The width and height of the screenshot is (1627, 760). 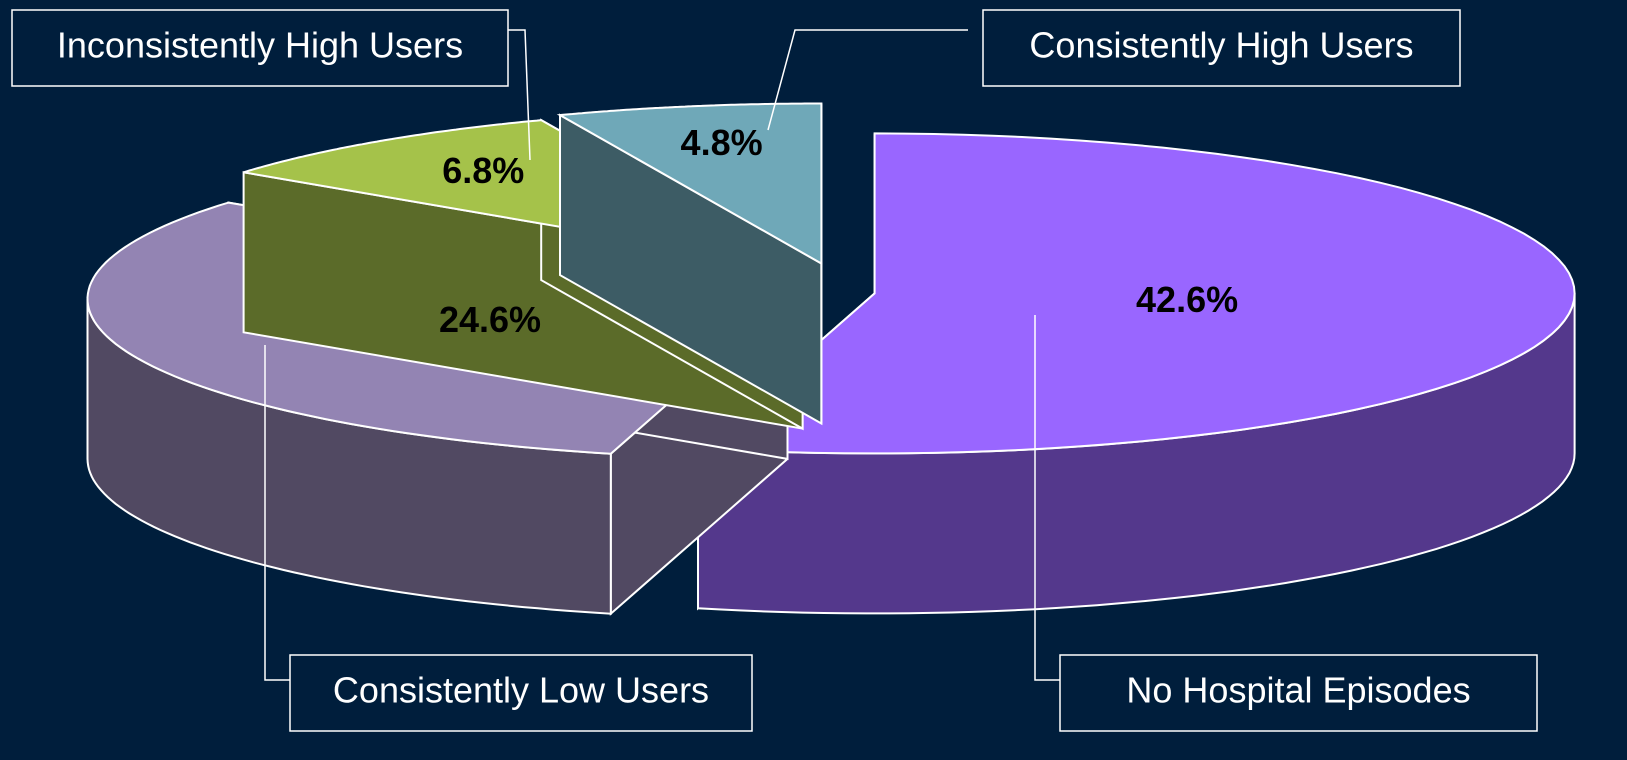 I want to click on value-label: 42.6%, so click(x=1187, y=299).